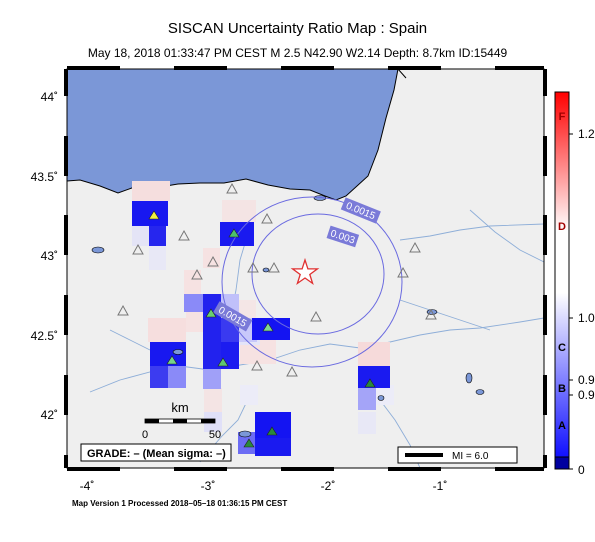  Describe the element at coordinates (208, 486) in the screenshot. I see `x-tick-label: -3˚` at that location.